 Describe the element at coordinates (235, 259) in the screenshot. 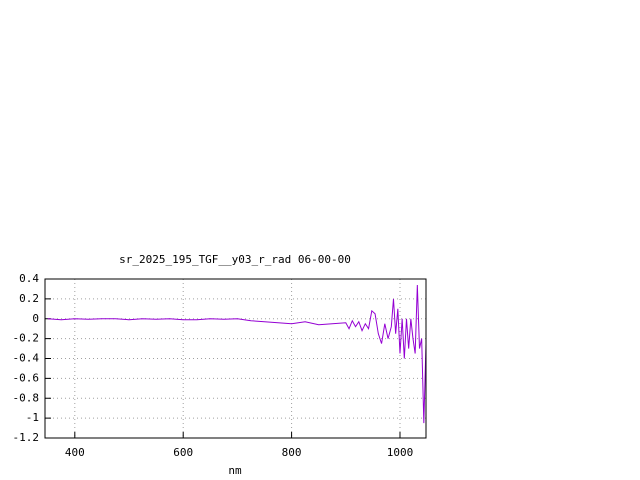

I see `chart-title: sr_2025_195_TGF__y03_r_rad 06-00-00` at that location.